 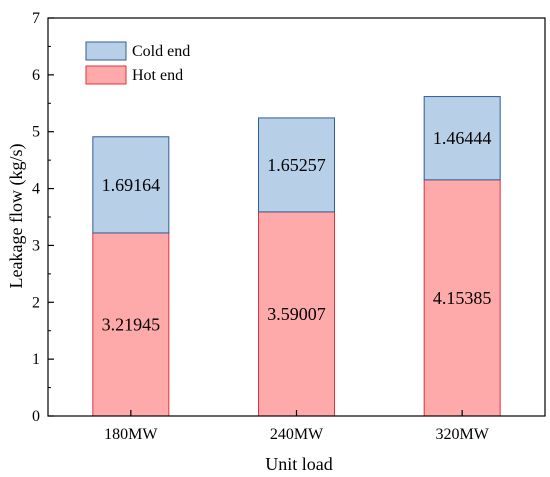 I want to click on x-tick-label-240mw: 240MW, so click(x=297, y=434).